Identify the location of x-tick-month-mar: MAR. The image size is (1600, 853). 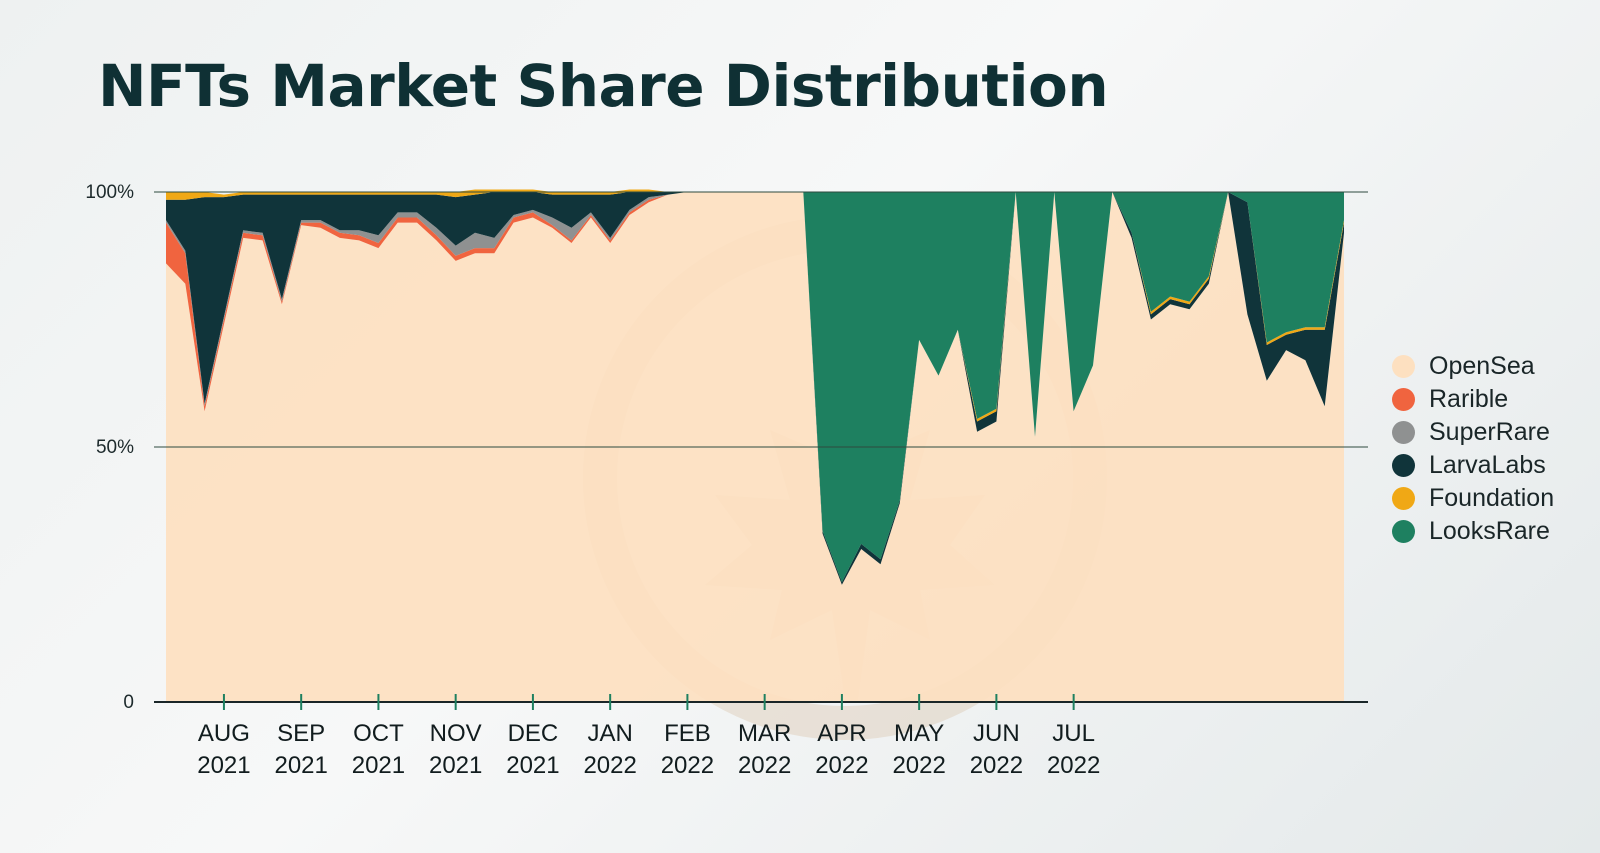
(764, 733).